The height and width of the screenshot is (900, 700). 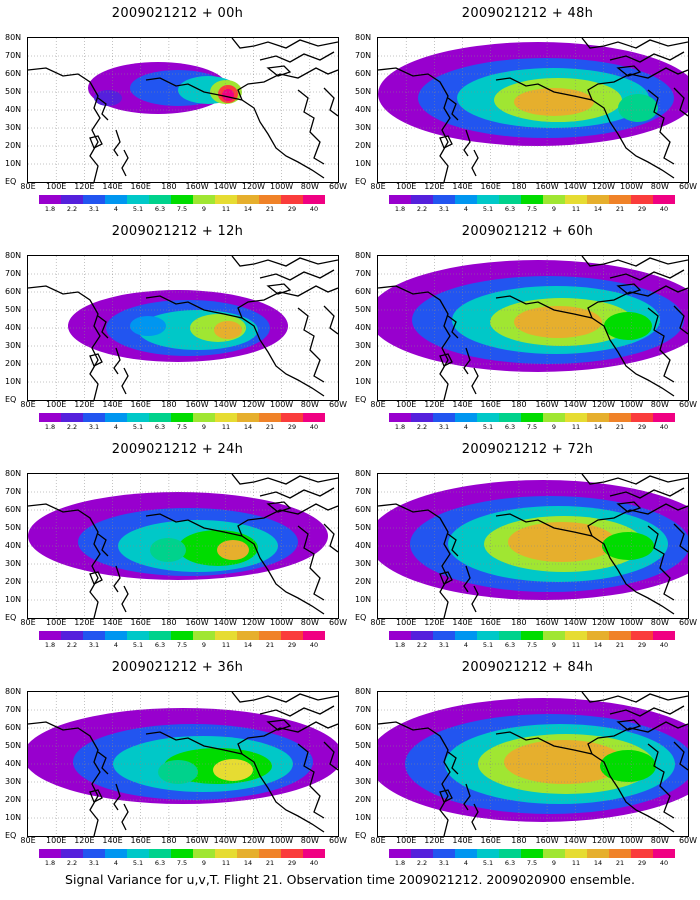 What do you see at coordinates (575, 186) in the screenshot?
I see `longitude-tick-label: 140W` at bounding box center [575, 186].